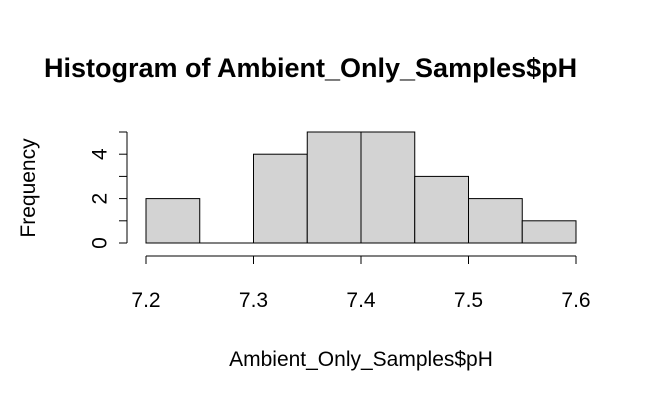 The image size is (659, 407). What do you see at coordinates (108, 190) in the screenshot?
I see `y-axis-ticks: 0 2 4` at bounding box center [108, 190].